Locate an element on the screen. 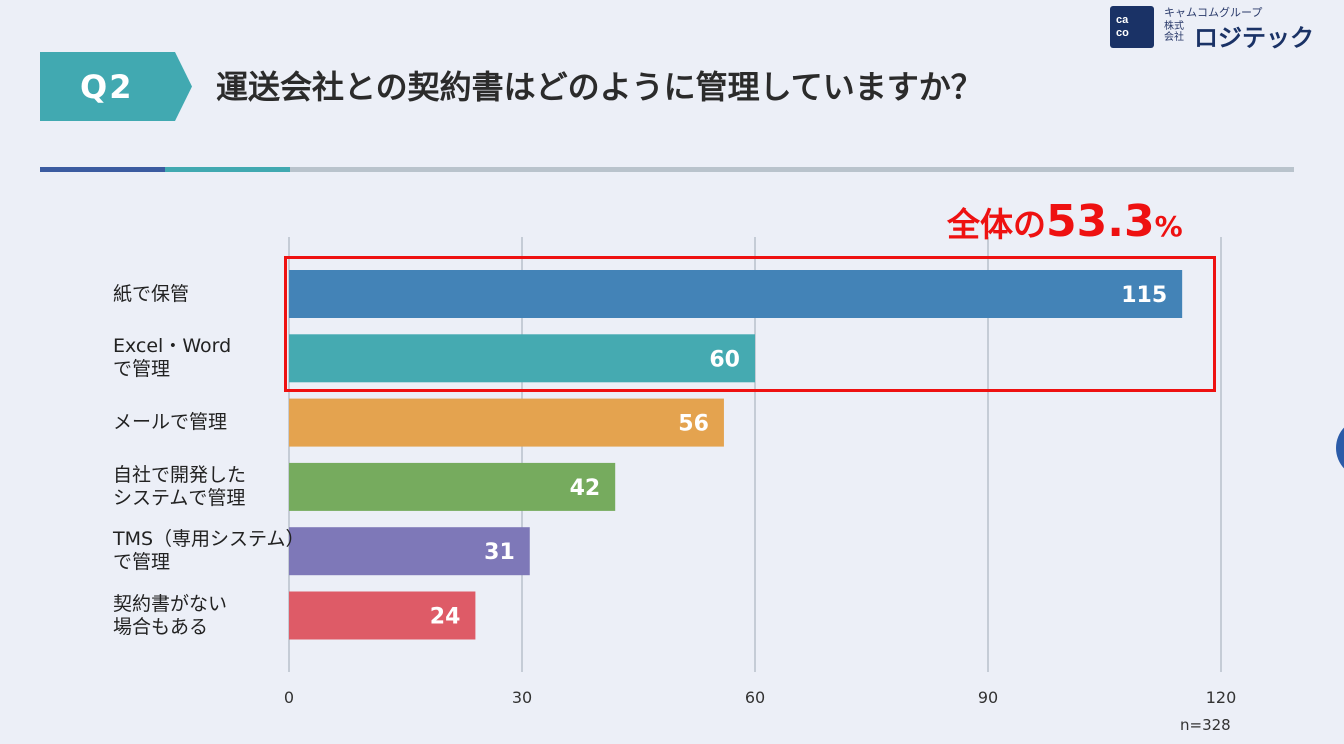 This screenshot has width=1344, height=744. sample-size-note: n=328 is located at coordinates (1205, 725).